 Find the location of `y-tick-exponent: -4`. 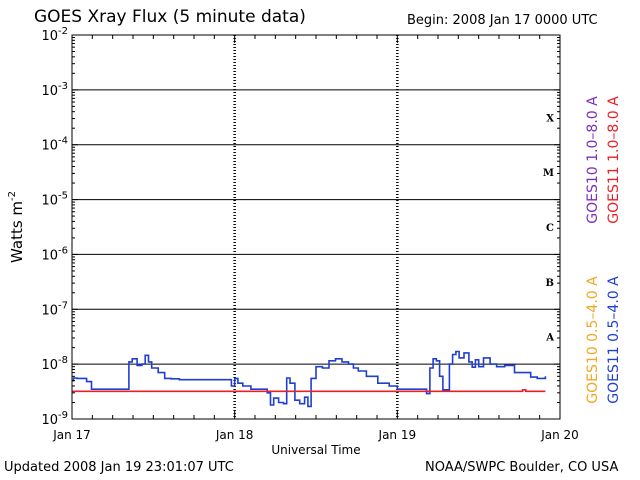

y-tick-exponent: -4 is located at coordinates (63, 141).